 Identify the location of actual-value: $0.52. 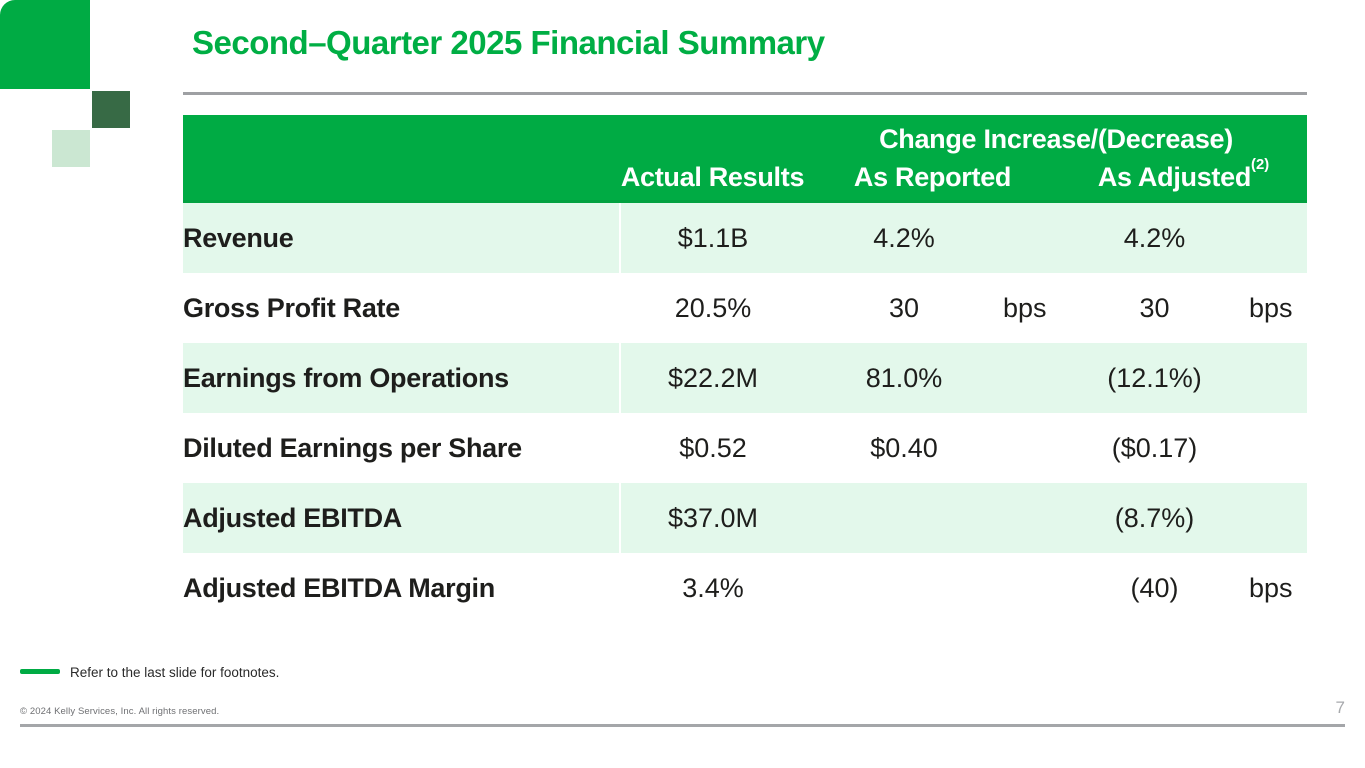
(713, 447).